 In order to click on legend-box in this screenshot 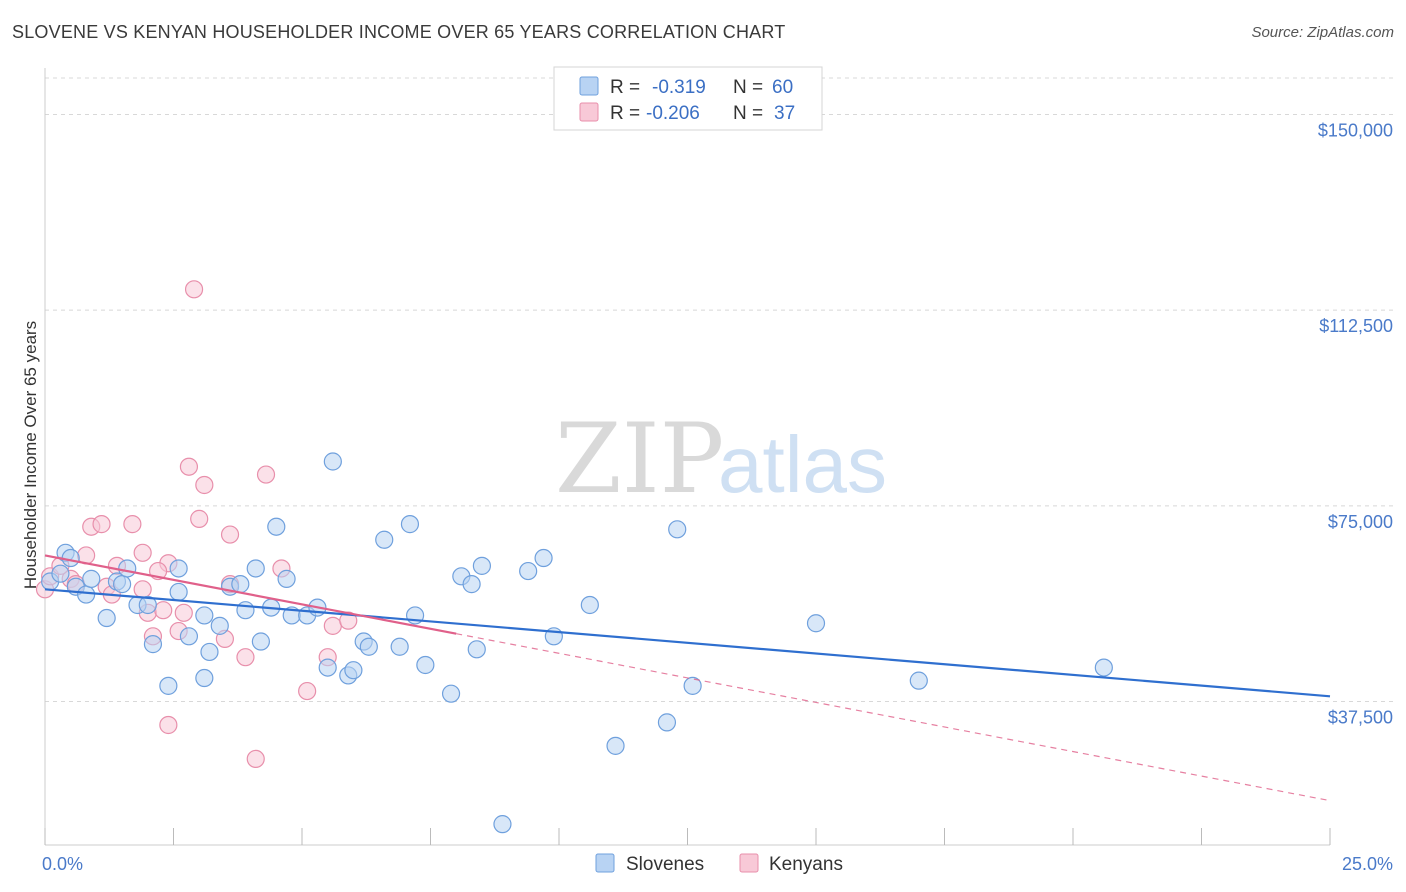, I will do `click(688, 98)`.